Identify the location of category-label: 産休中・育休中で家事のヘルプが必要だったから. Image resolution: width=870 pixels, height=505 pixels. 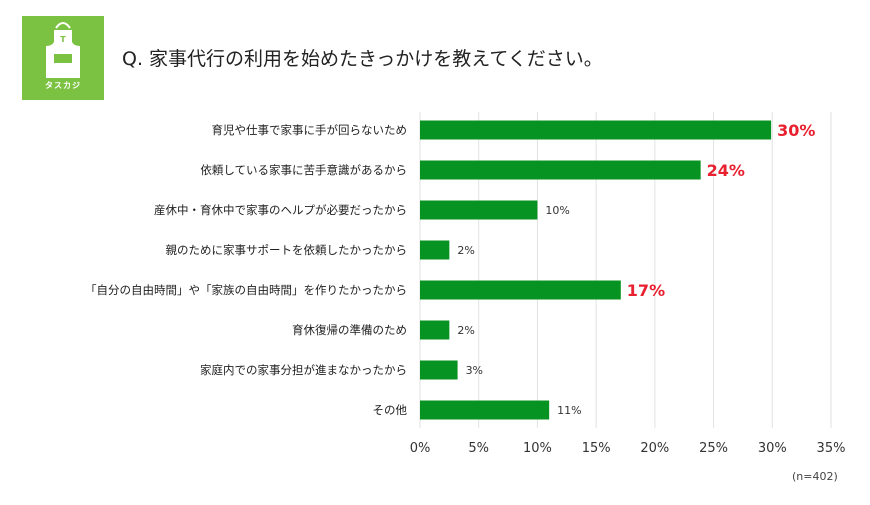
(280, 210).